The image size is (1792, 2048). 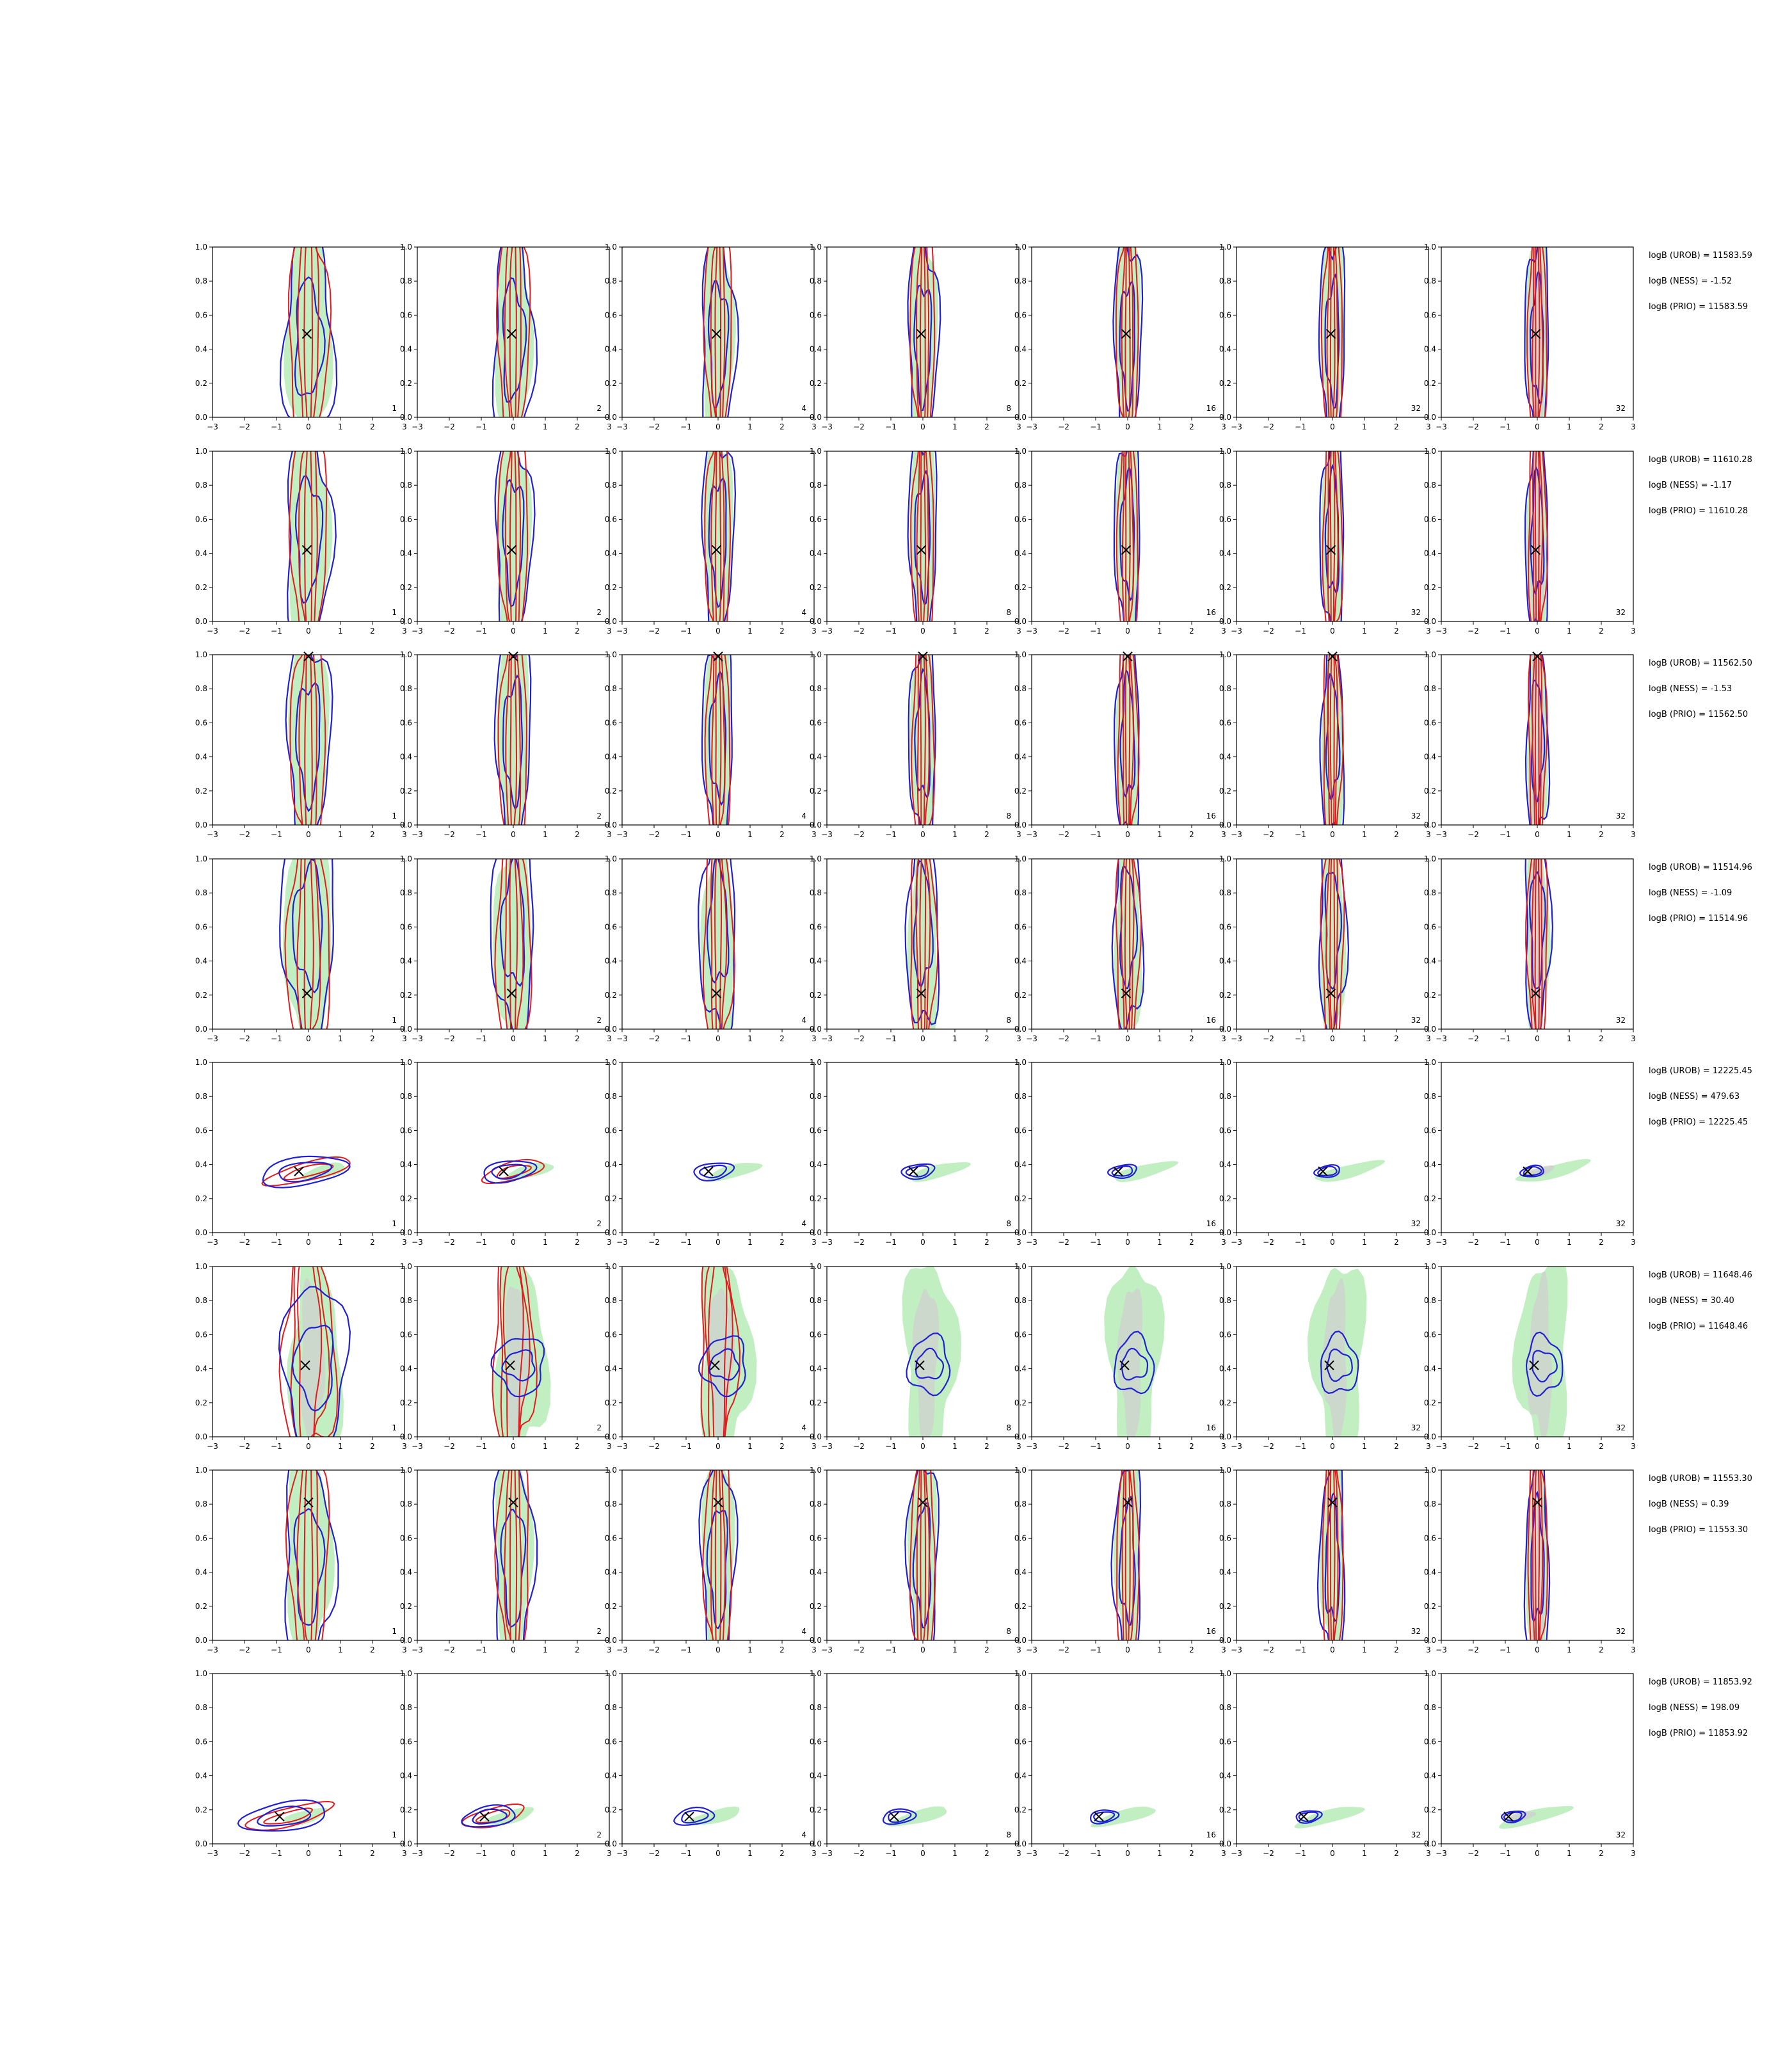 What do you see at coordinates (711, 541) in the screenshot?
I see `subplot-r2-c3: −3 −2 −1 0 1 2 30.00.20.40.60.81.04` at bounding box center [711, 541].